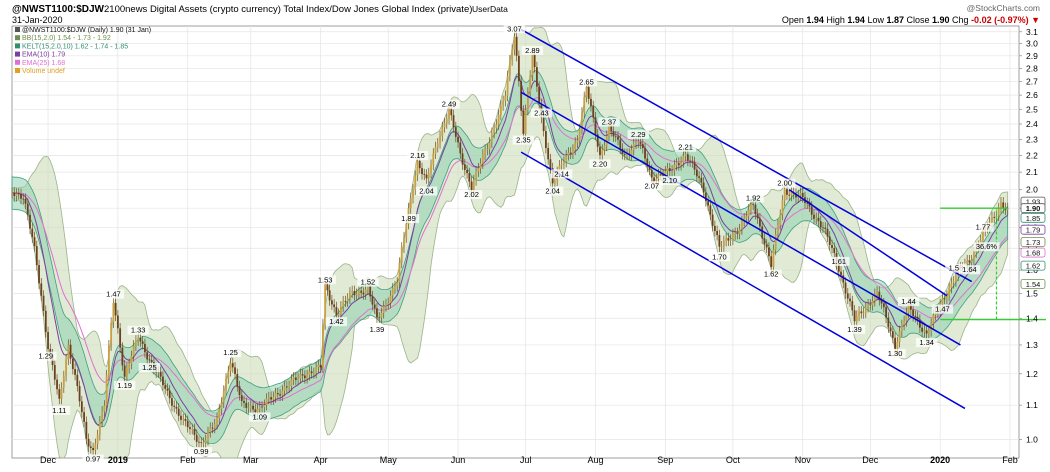 Image resolution: width=1050 pixels, height=472 pixels. What do you see at coordinates (771, 274) in the screenshot?
I see `point-label: 1.62` at bounding box center [771, 274].